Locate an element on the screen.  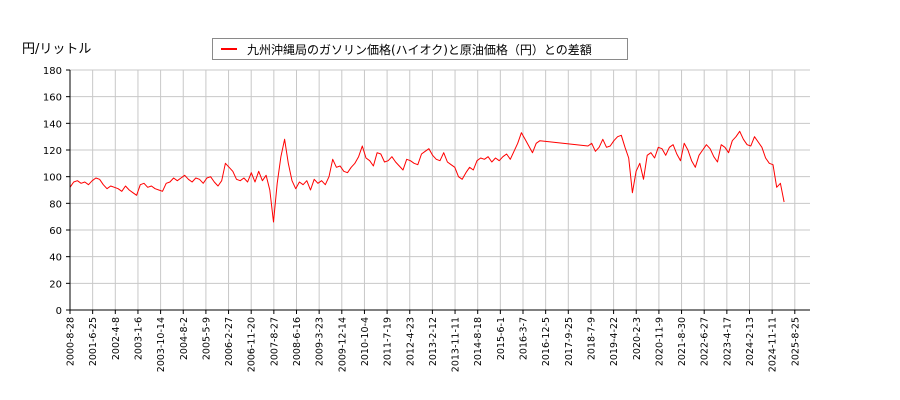
x-tick-label: 2006-2-27 is located at coordinates (229, 341).